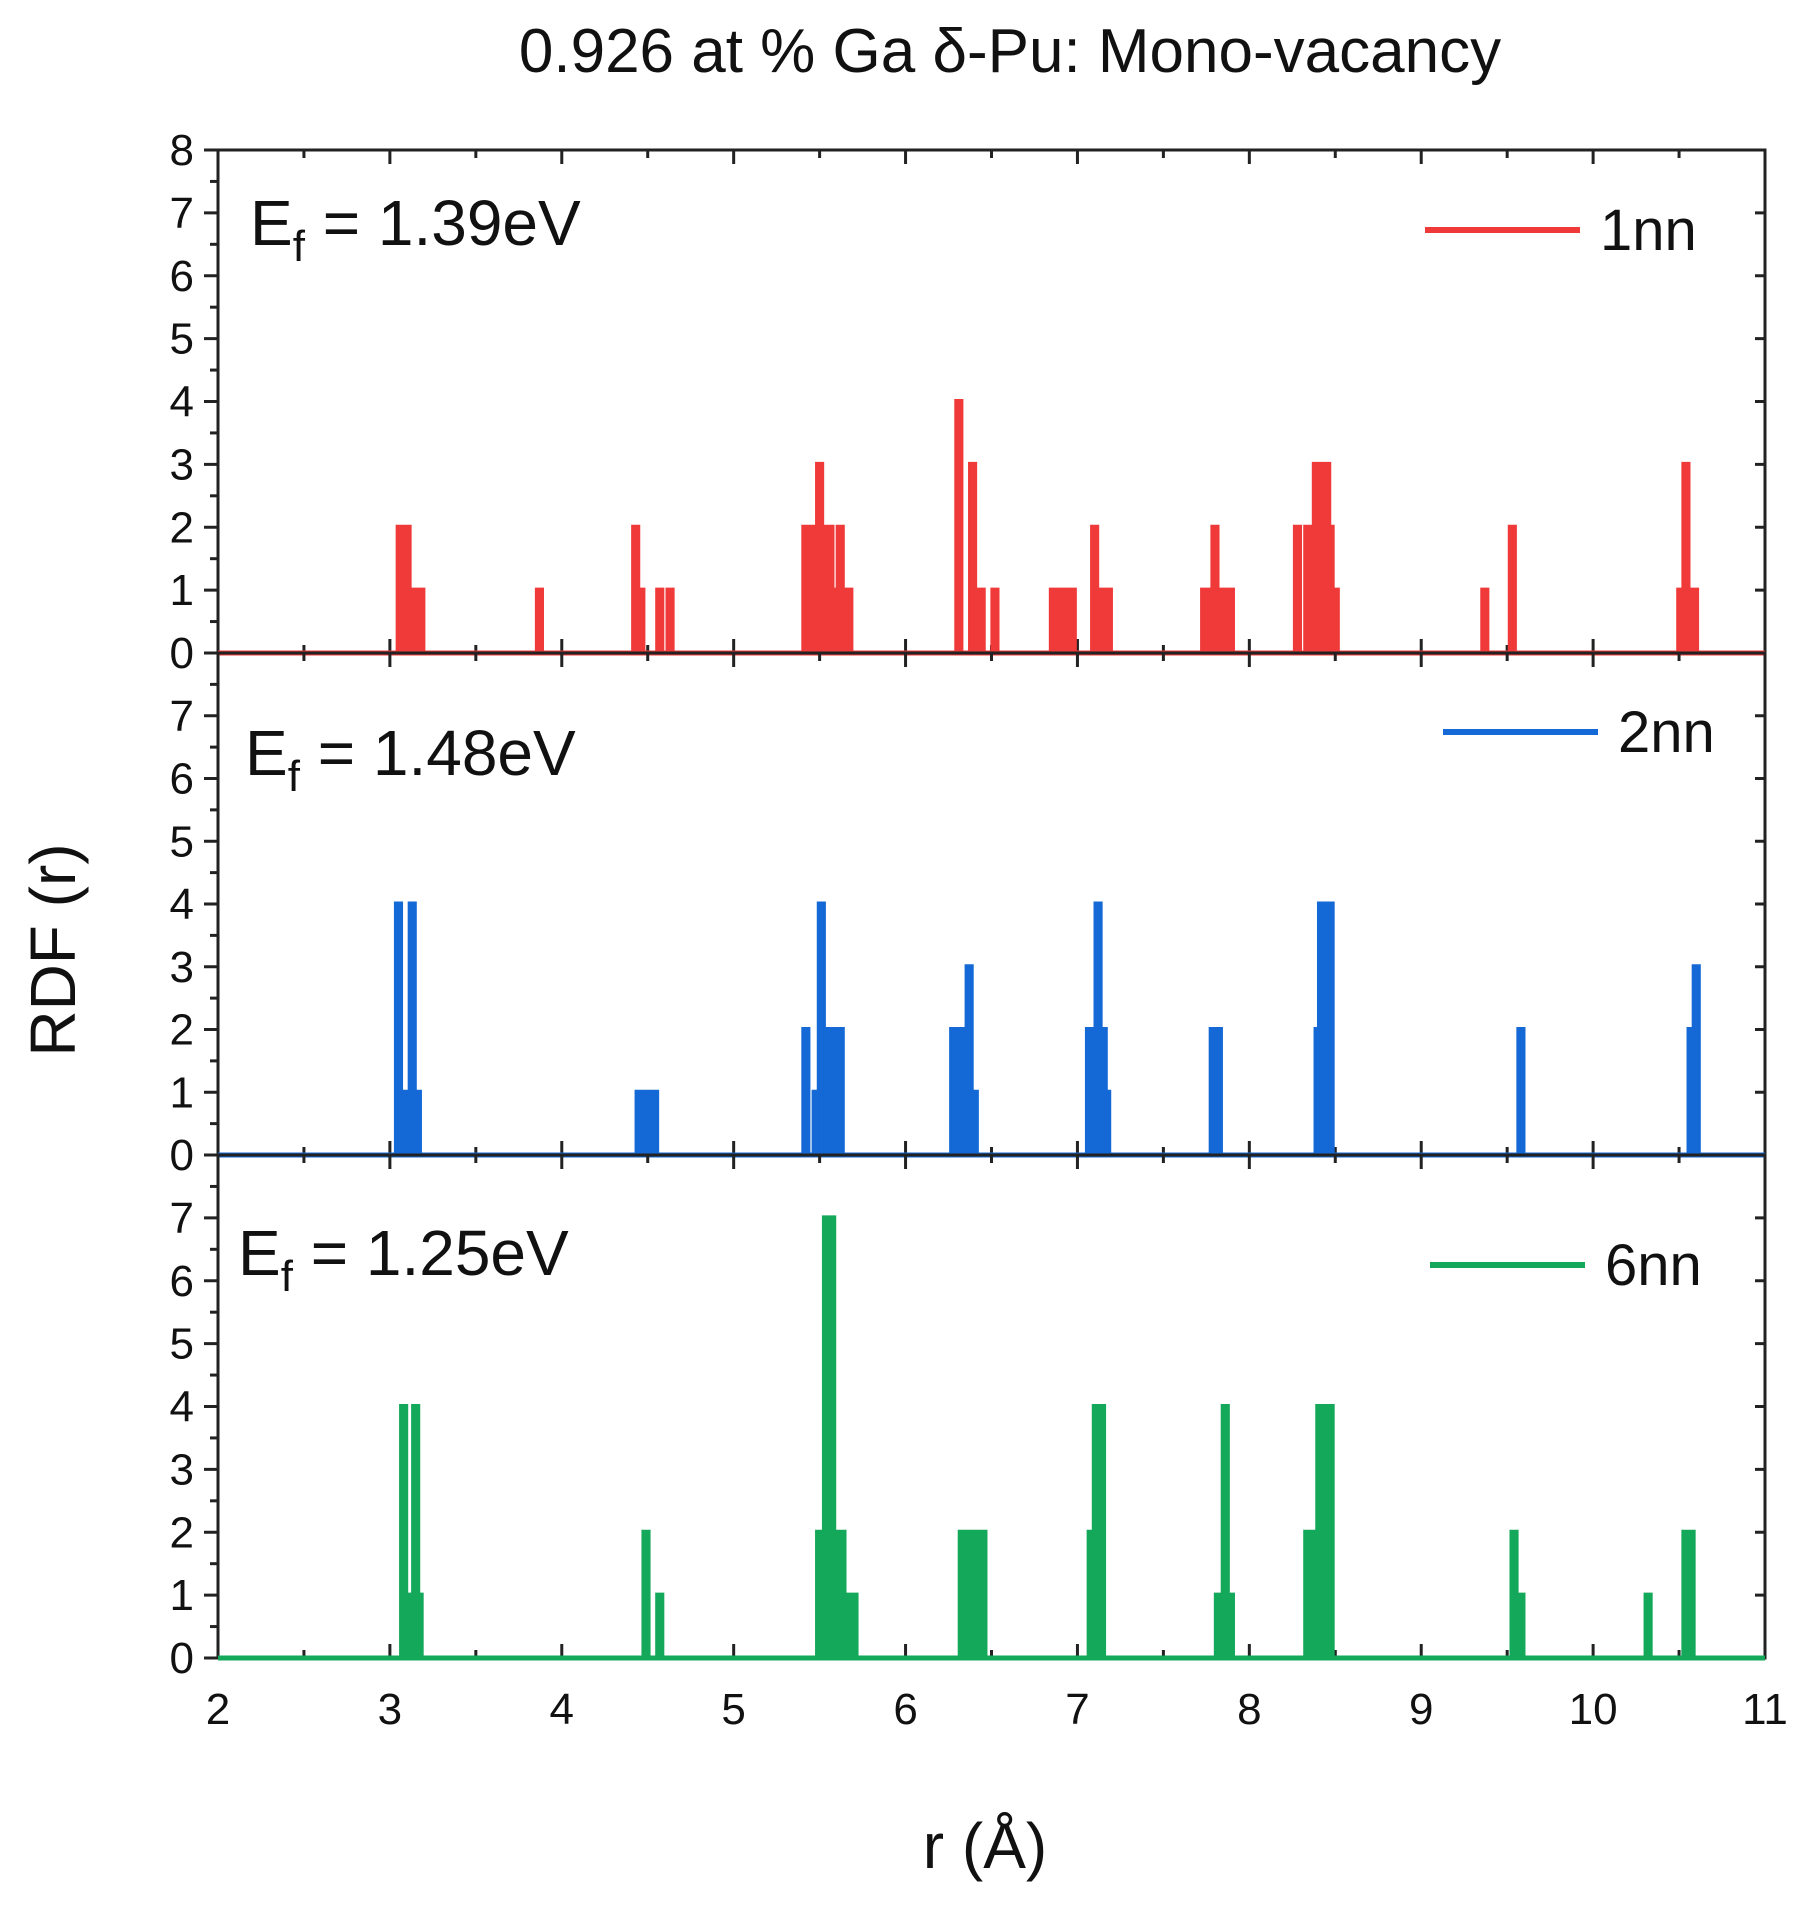 The width and height of the screenshot is (1797, 1907). I want to click on x-tick-label: 7, so click(1077, 1709).